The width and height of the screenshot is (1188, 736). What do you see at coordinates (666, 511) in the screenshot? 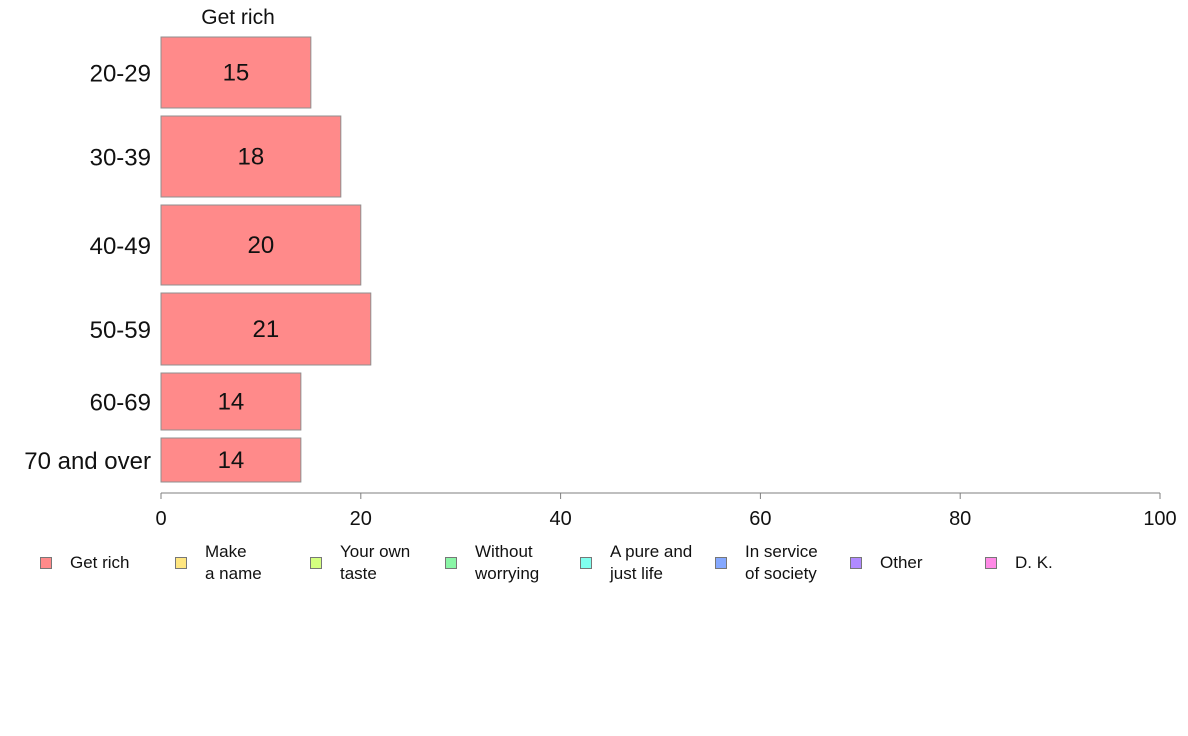
I see `x-axis: 0 20 40 60 80 100` at bounding box center [666, 511].